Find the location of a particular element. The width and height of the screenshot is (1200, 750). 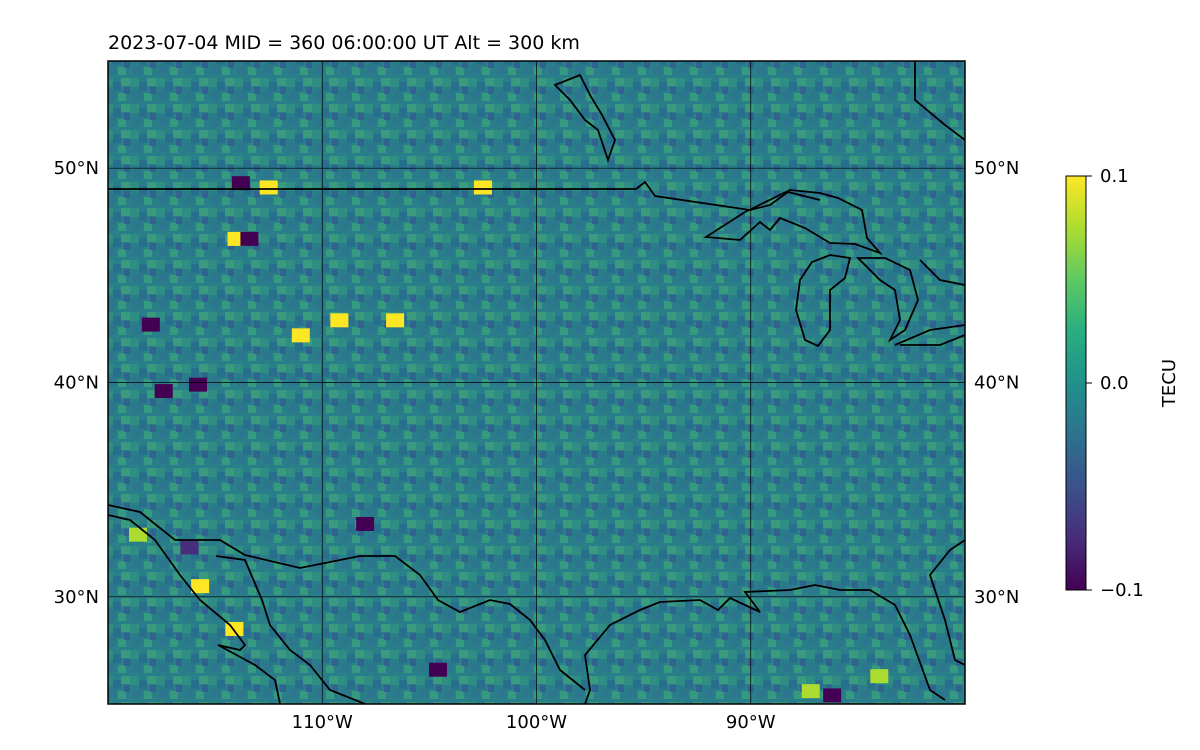

latitude-labels-right: 30°N 40°N 50°N is located at coordinates (996, 383).